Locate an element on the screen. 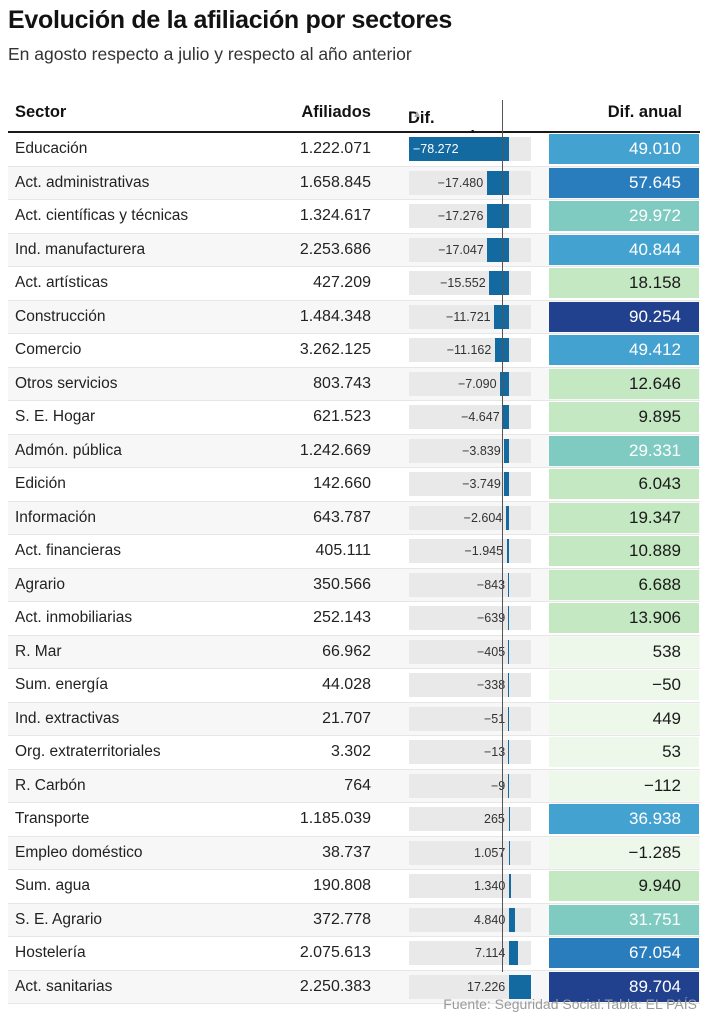 The width and height of the screenshot is (705, 1024). sector-name: Act. científicas y técnicas is located at coordinates (102, 215).